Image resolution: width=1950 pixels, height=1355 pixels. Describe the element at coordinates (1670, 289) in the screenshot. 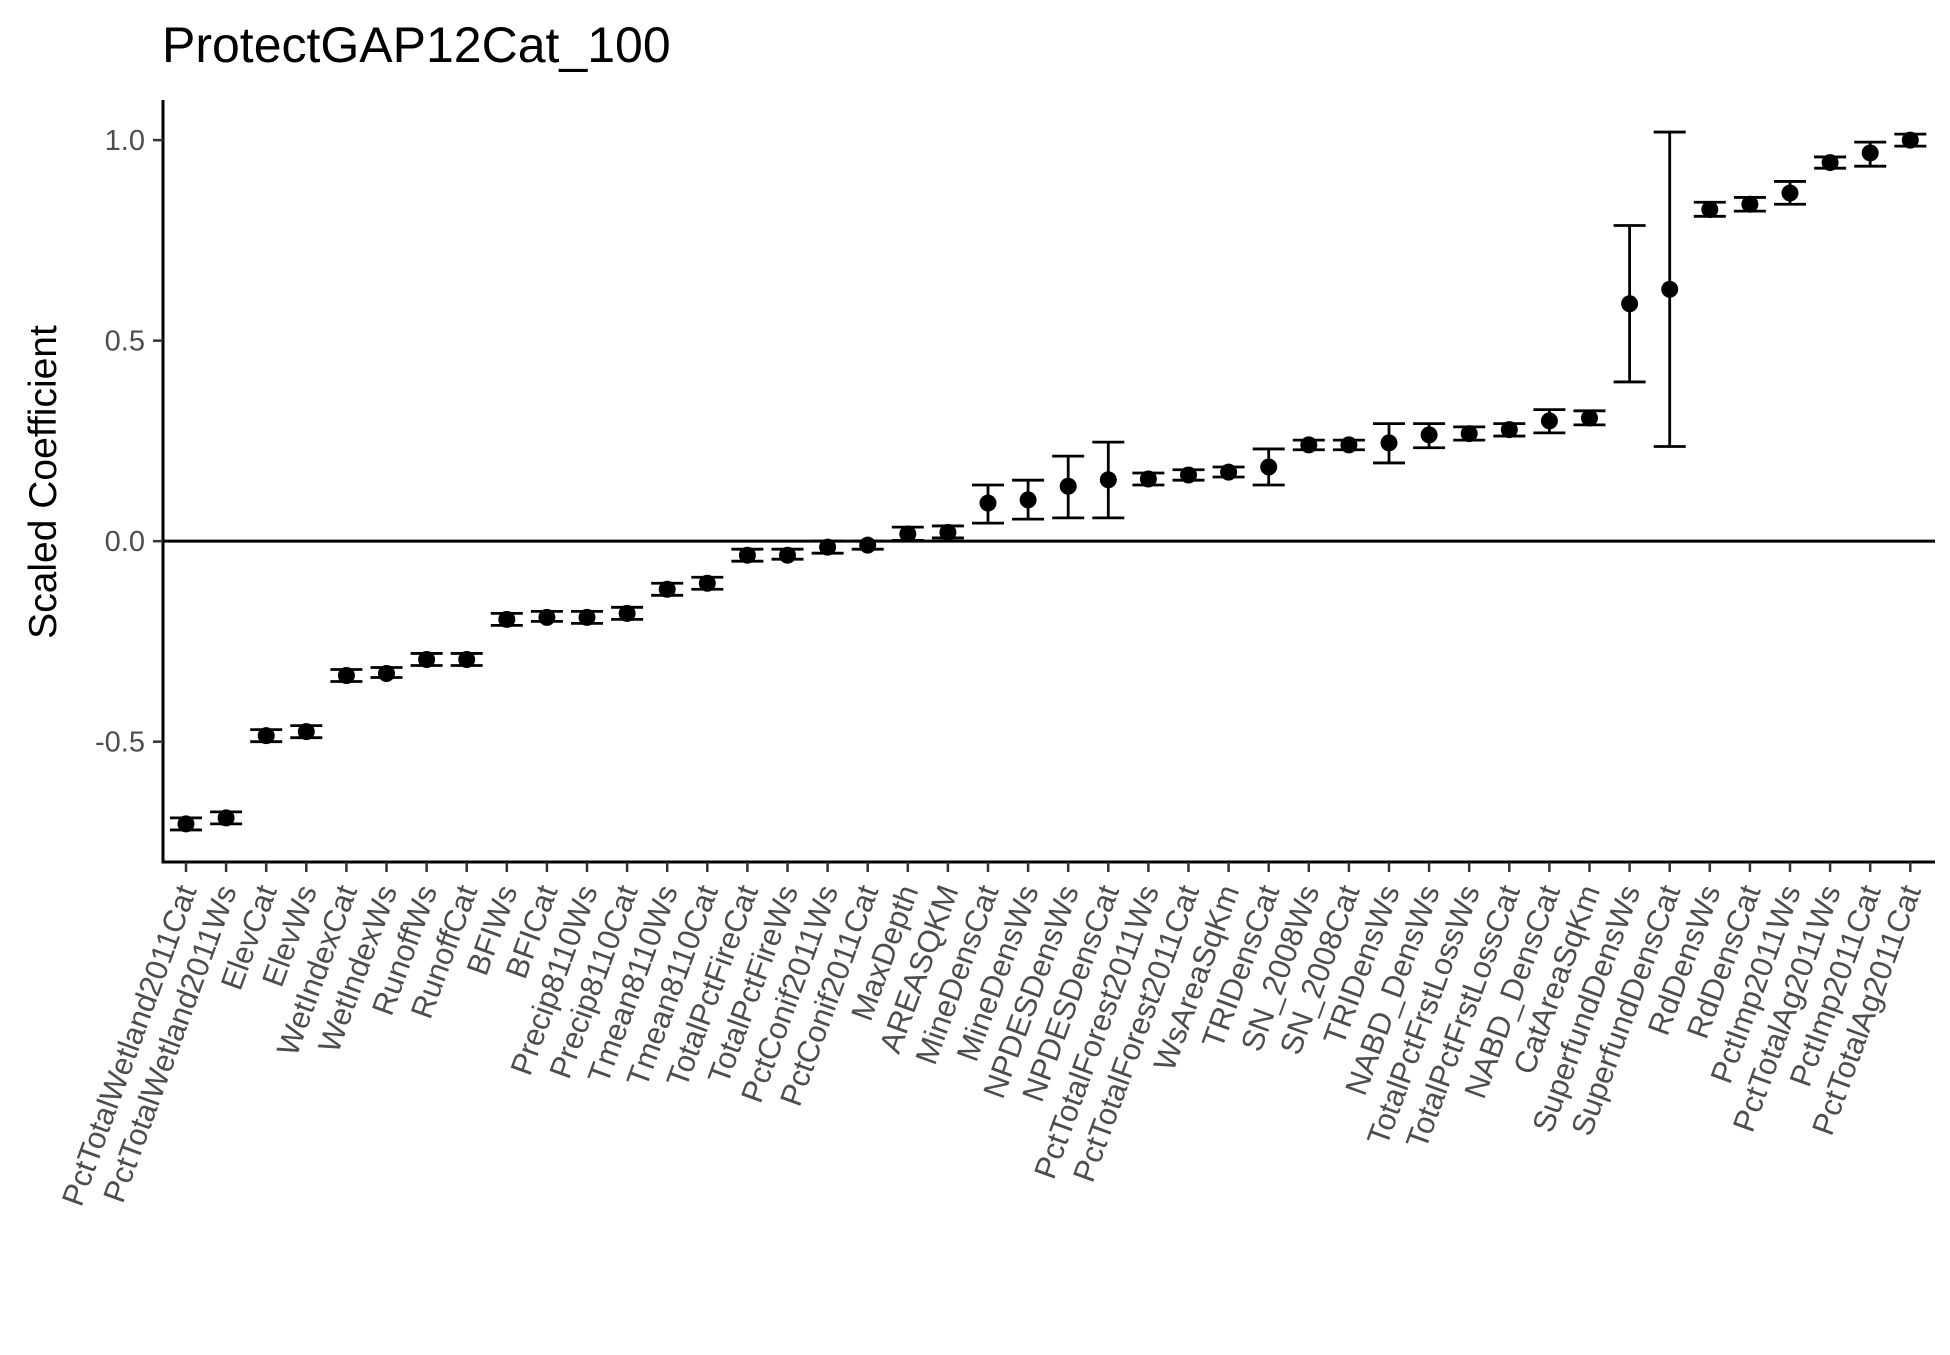

I see `data-point-SuperfundDensCat` at that location.